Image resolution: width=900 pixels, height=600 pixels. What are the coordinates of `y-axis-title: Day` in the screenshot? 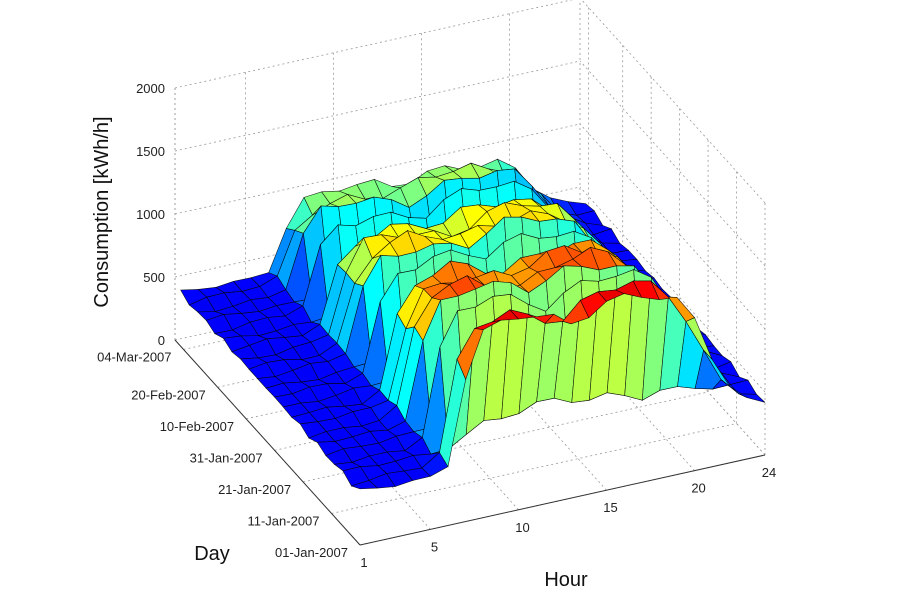 It's located at (212, 554).